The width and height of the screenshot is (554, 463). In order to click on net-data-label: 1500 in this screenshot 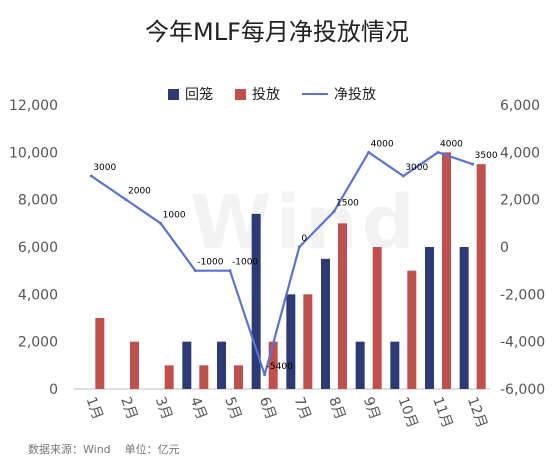, I will do `click(347, 204)`.